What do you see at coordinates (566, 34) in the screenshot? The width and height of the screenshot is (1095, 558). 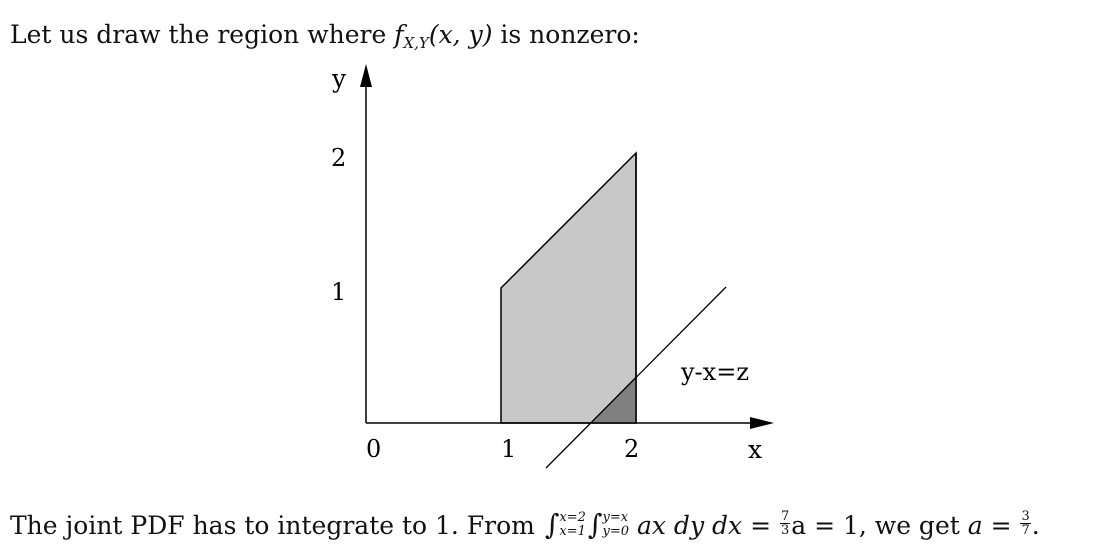 I see `intro-text-after: is nonzero:` at bounding box center [566, 34].